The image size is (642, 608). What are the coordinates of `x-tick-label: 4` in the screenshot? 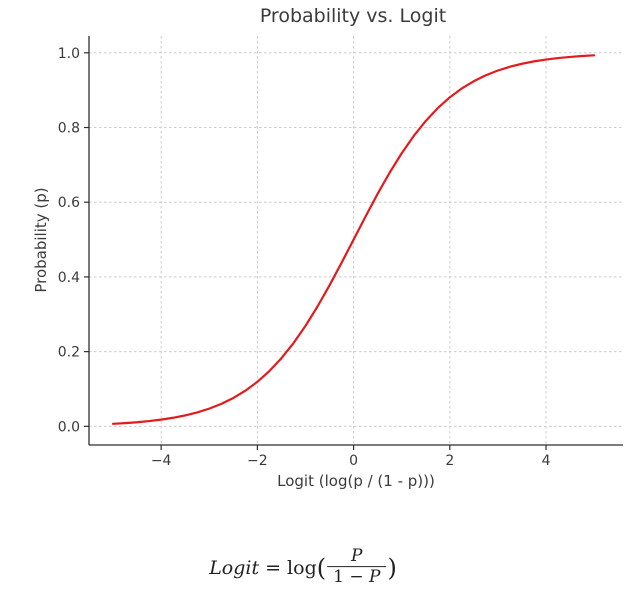 It's located at (546, 461).